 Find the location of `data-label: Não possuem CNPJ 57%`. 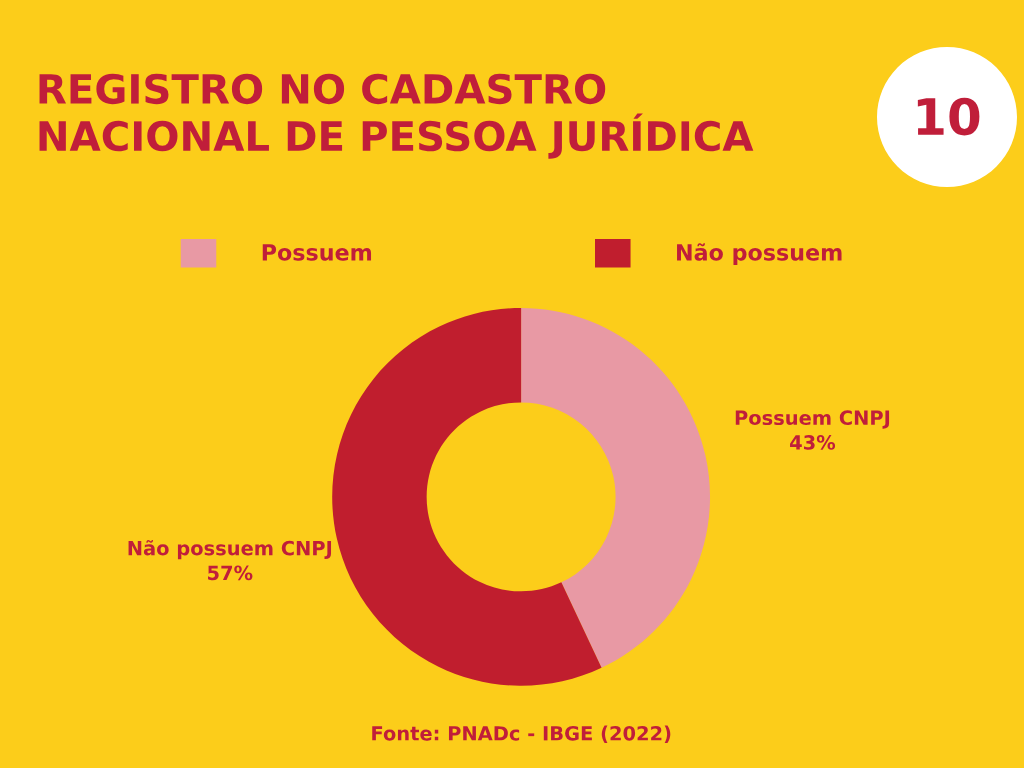

data-label: Não possuem CNPJ 57% is located at coordinates (230, 560).